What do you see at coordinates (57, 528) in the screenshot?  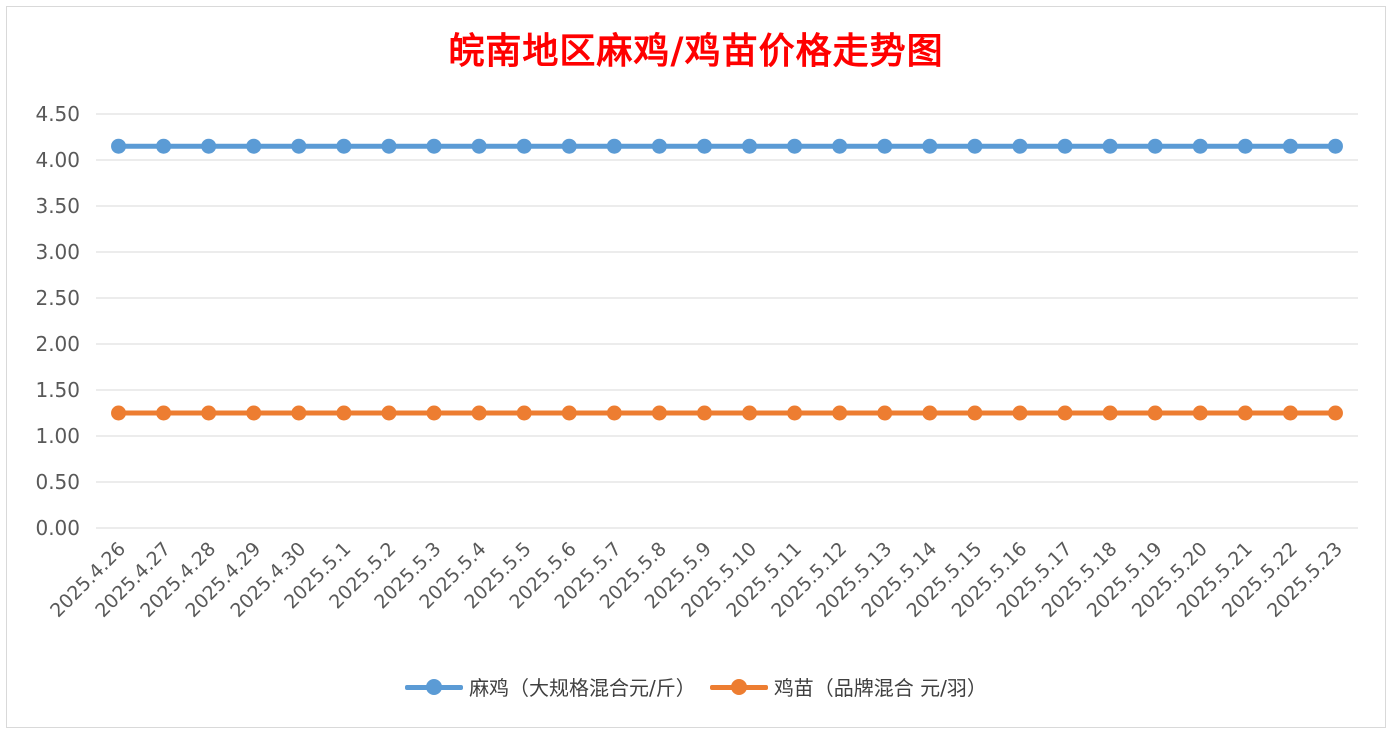 I see `y-tick-label: 0.00` at bounding box center [57, 528].